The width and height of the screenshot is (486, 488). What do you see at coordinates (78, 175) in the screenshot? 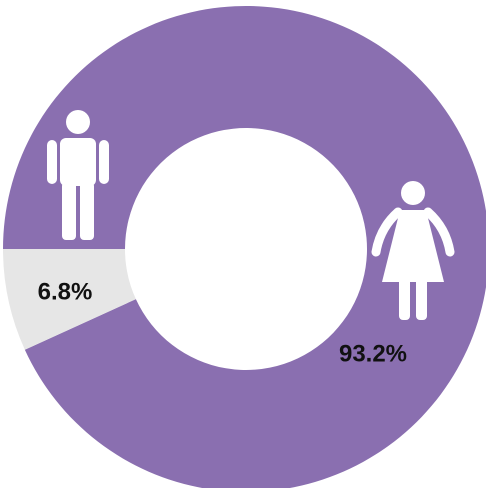
I see `male-icon` at bounding box center [78, 175].